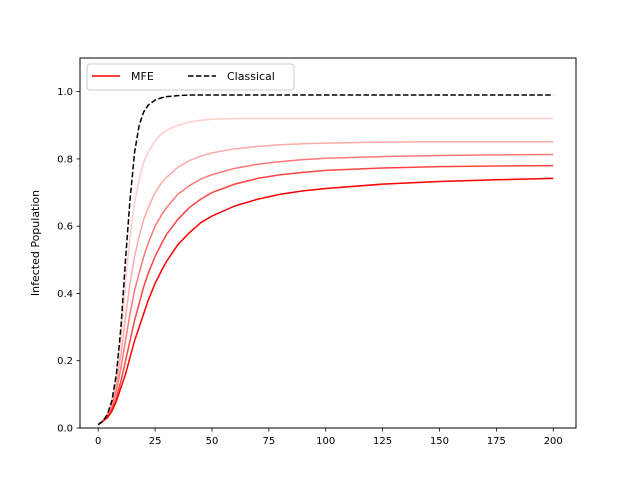 The image size is (640, 484). Describe the element at coordinates (251, 76) in the screenshot. I see `legend-label-classical: Classical` at that location.